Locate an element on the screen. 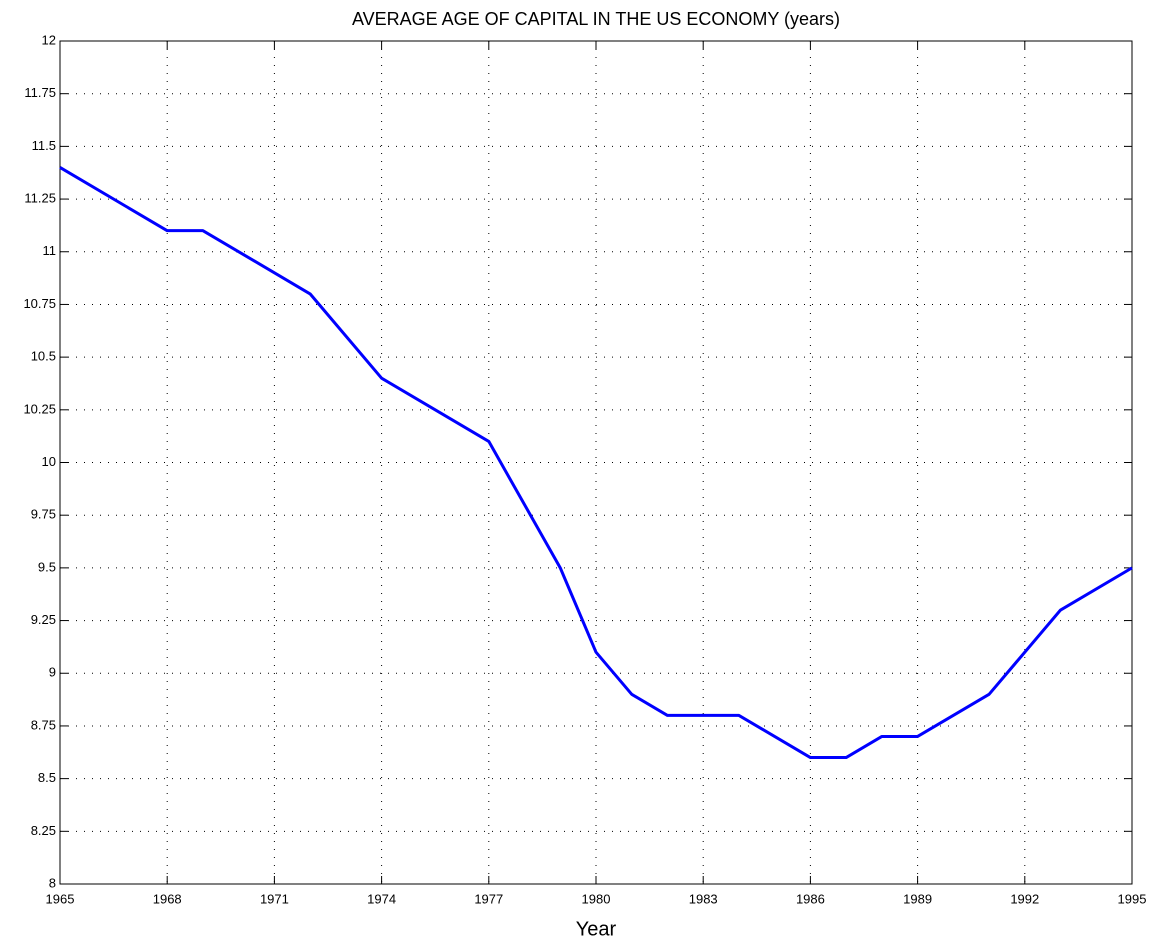 Image resolution: width=1156 pixels, height=943 pixels. y-tick-label: 11.75 is located at coordinates (40, 92).